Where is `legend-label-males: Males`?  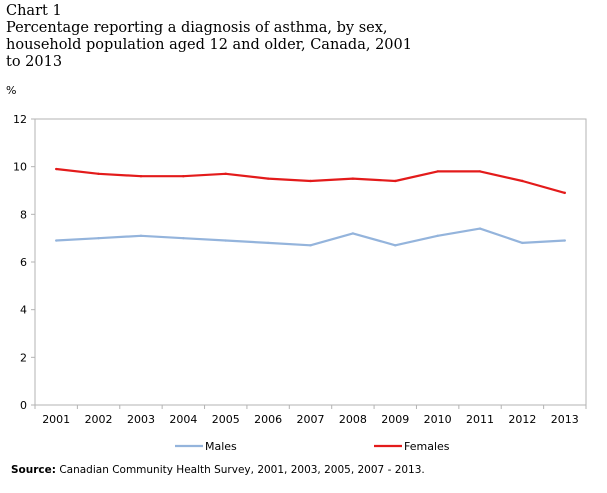
legend-label-males: Males is located at coordinates (221, 446).